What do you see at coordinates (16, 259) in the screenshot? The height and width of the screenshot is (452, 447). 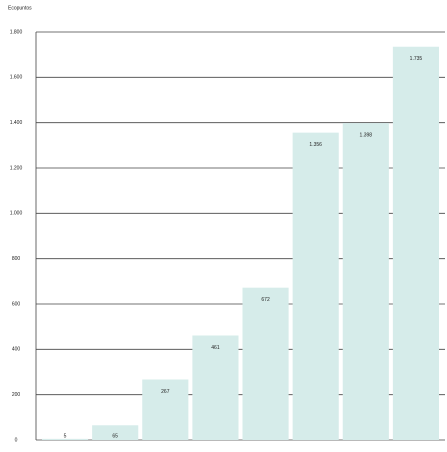 I see `y-tick-label: 800` at bounding box center [16, 259].